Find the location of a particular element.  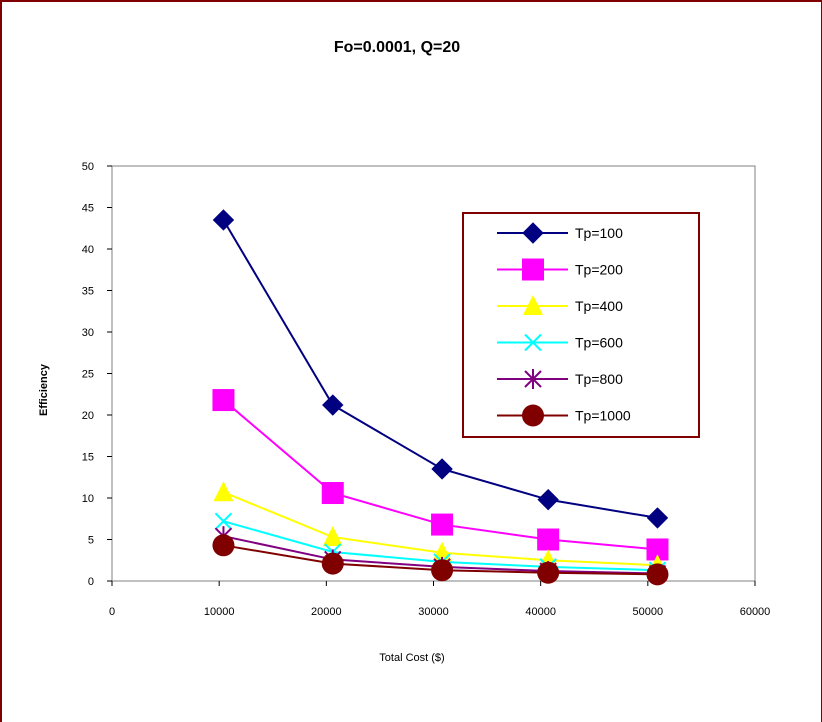

legend: Tp=100 Tp=200 Tp=400 Tp=600 Tp=800 Tp=1000 is located at coordinates (581, 325).